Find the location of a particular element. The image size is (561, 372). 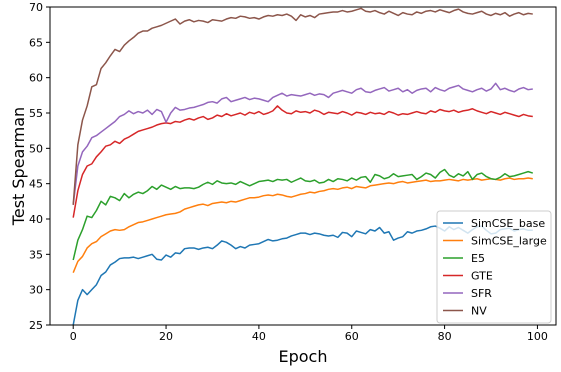

legend-label: NV is located at coordinates (479, 311).